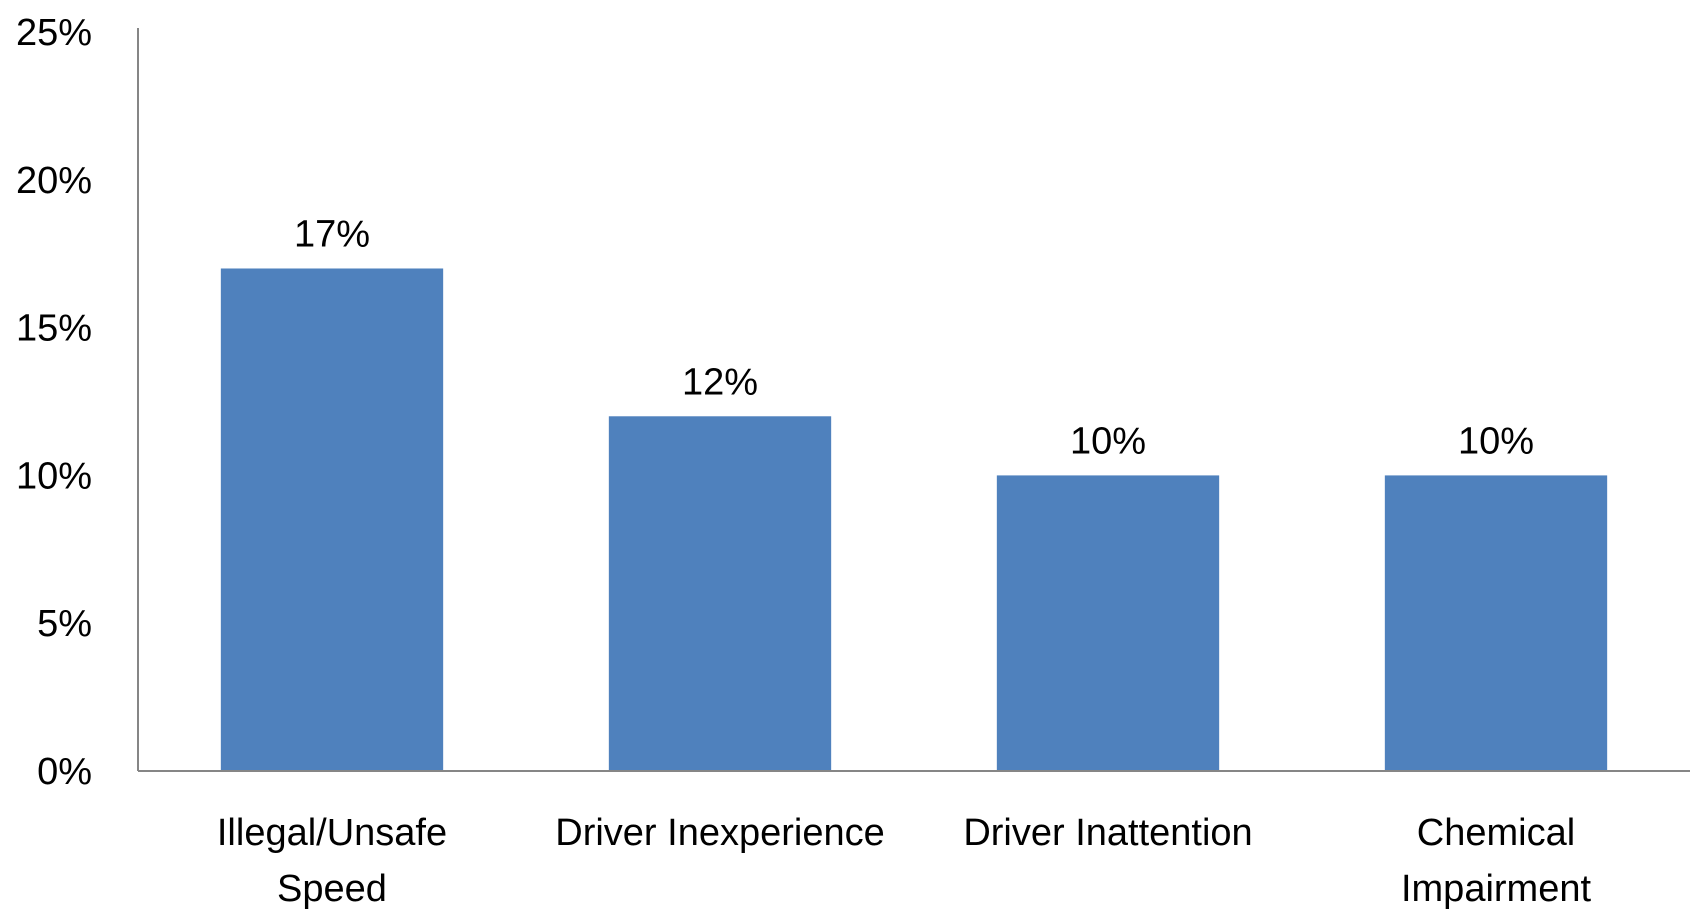 This screenshot has height=913, width=1696. Describe the element at coordinates (332, 833) in the screenshot. I see `category-label: Illegal/Unsafe` at that location.